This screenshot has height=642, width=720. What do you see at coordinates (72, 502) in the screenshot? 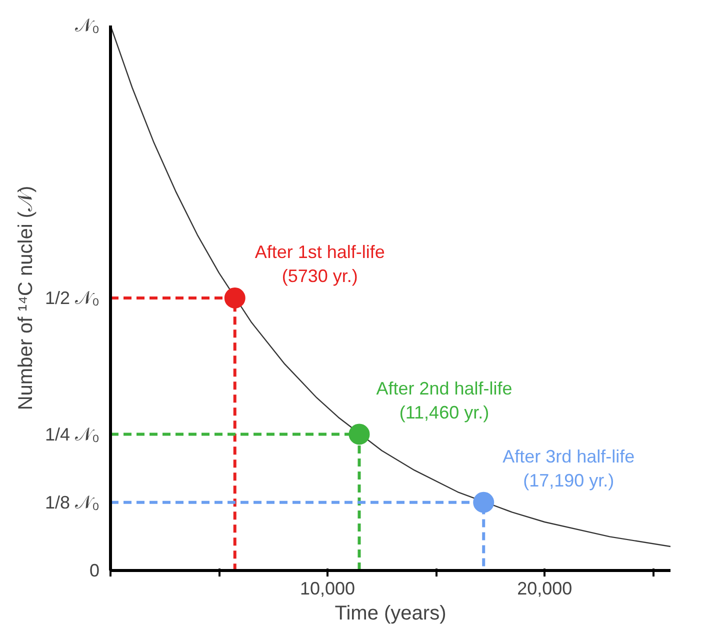
I see `annotation: 1/8 𝒩₀` at bounding box center [72, 502].